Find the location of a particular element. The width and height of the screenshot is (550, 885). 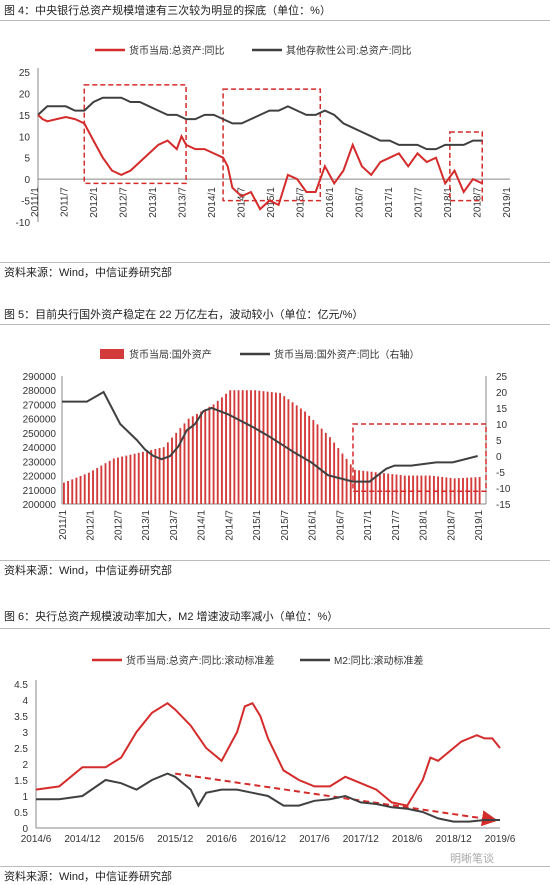

x-tick-label: 2013/7 is located at coordinates (174, 525).